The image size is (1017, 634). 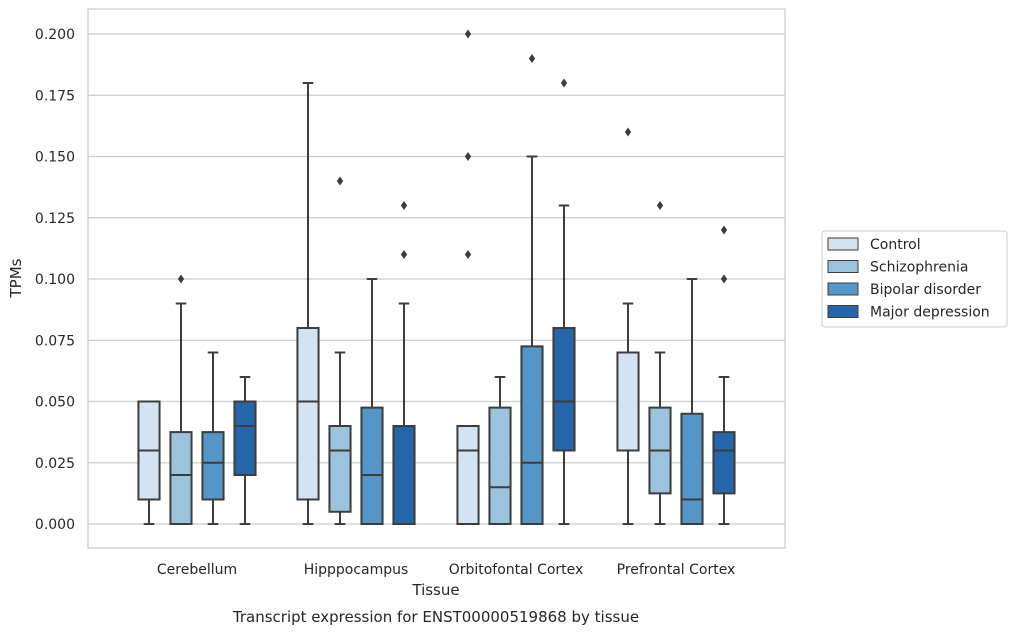 What do you see at coordinates (516, 570) in the screenshot?
I see `x-tick-label: Orbitofontal Cortex` at bounding box center [516, 570].